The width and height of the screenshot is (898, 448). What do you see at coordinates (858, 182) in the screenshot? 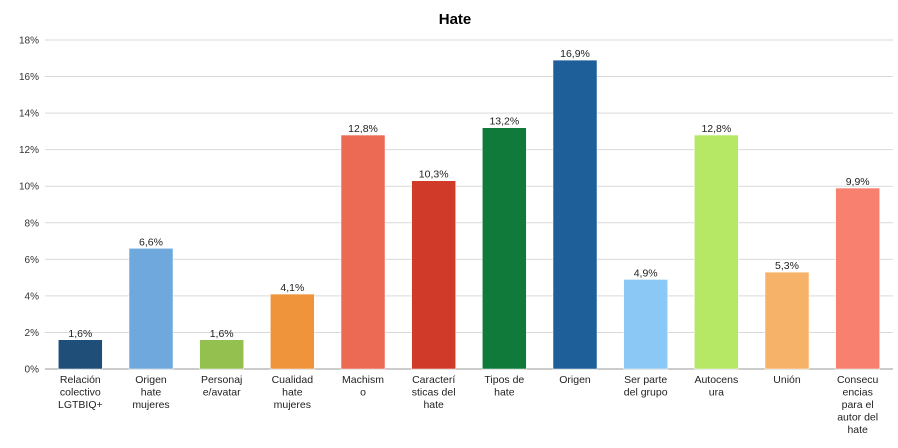
I see `data-label: 9,9%` at bounding box center [858, 182].